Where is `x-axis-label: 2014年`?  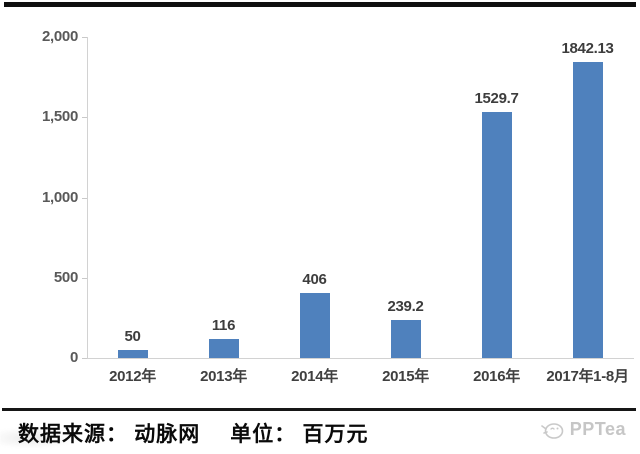
x-axis-label: 2014年 is located at coordinates (314, 376).